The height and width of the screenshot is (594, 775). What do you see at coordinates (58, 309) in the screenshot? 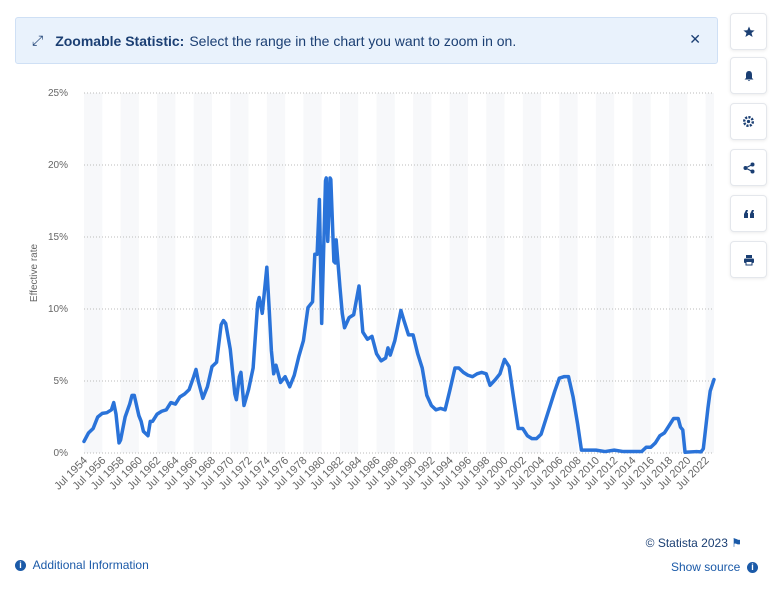
I see `y-tick-label: 10%` at bounding box center [58, 309].